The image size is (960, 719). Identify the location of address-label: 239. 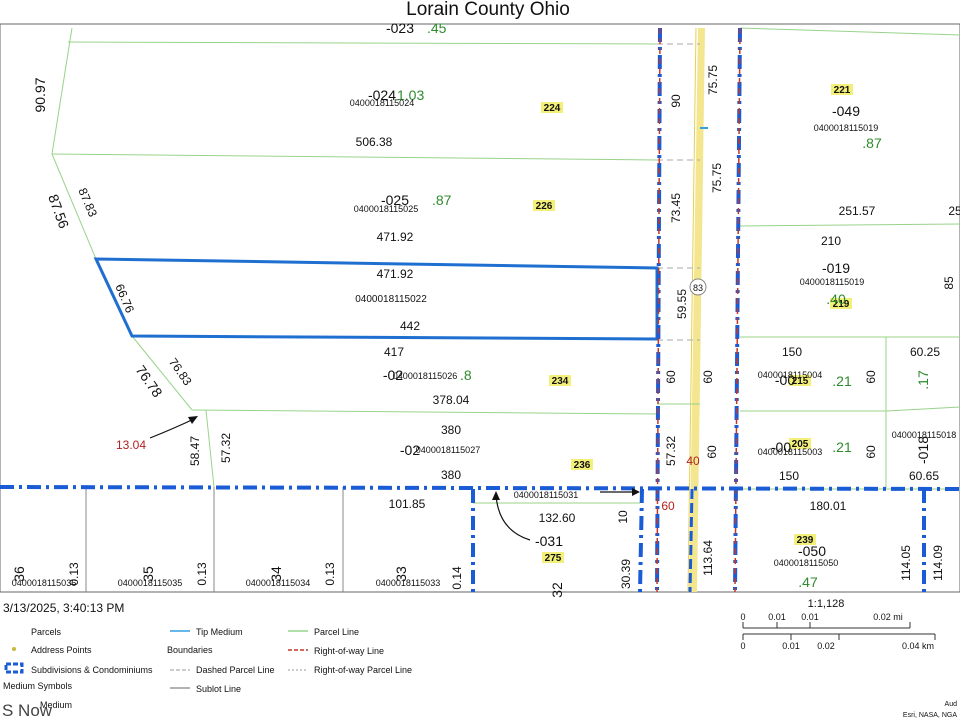
(805, 540).